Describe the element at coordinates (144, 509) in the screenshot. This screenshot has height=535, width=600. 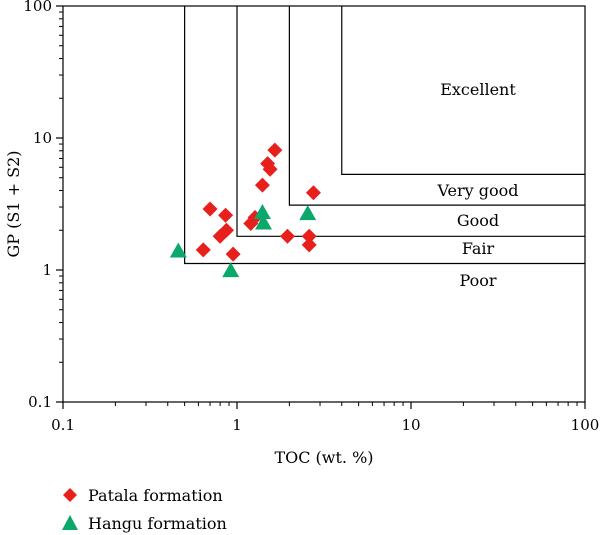
I see `legend: Patala formation Hangu formation` at that location.